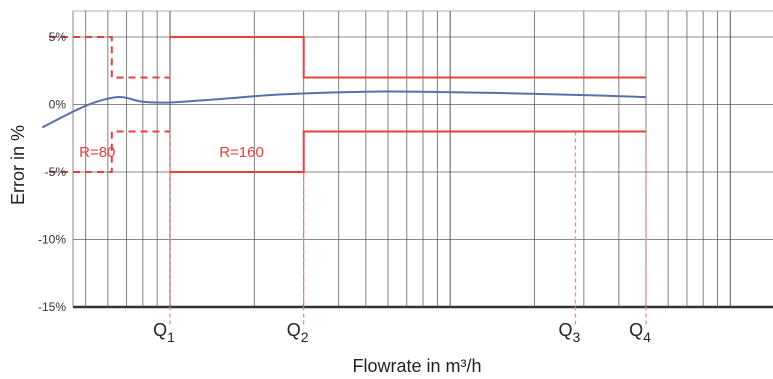 The width and height of the screenshot is (773, 379). What do you see at coordinates (52, 240) in the screenshot?
I see `y-tick-label: -10%` at bounding box center [52, 240].